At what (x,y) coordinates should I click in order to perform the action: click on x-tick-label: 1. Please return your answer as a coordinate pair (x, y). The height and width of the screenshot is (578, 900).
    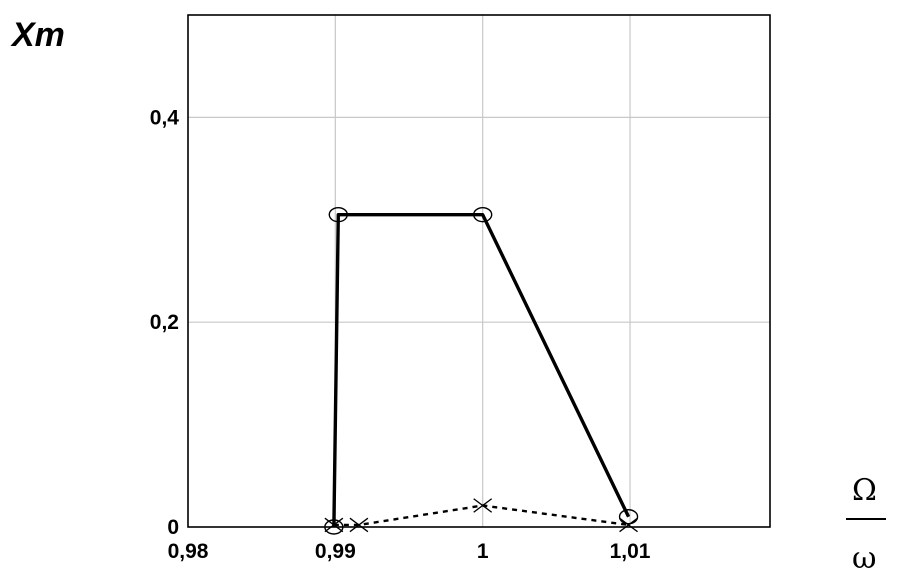
    Looking at the image, I should click on (483, 551).